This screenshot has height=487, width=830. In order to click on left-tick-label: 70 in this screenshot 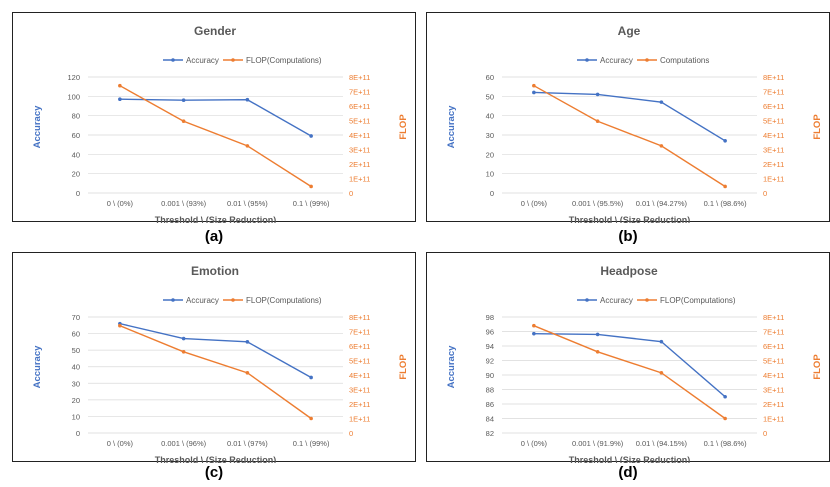, I will do `click(76, 317)`.